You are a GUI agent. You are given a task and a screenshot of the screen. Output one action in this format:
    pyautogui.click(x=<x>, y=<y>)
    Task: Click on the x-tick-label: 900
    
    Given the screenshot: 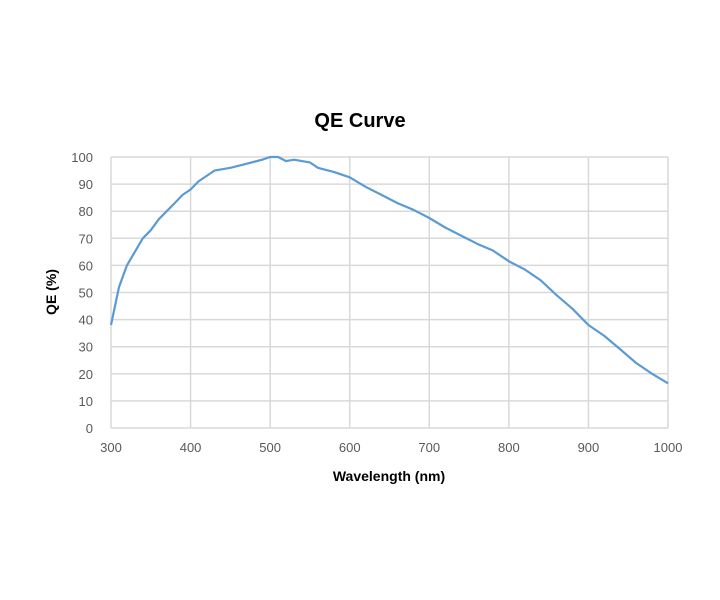 What is the action you would take?
    pyautogui.click(x=589, y=447)
    